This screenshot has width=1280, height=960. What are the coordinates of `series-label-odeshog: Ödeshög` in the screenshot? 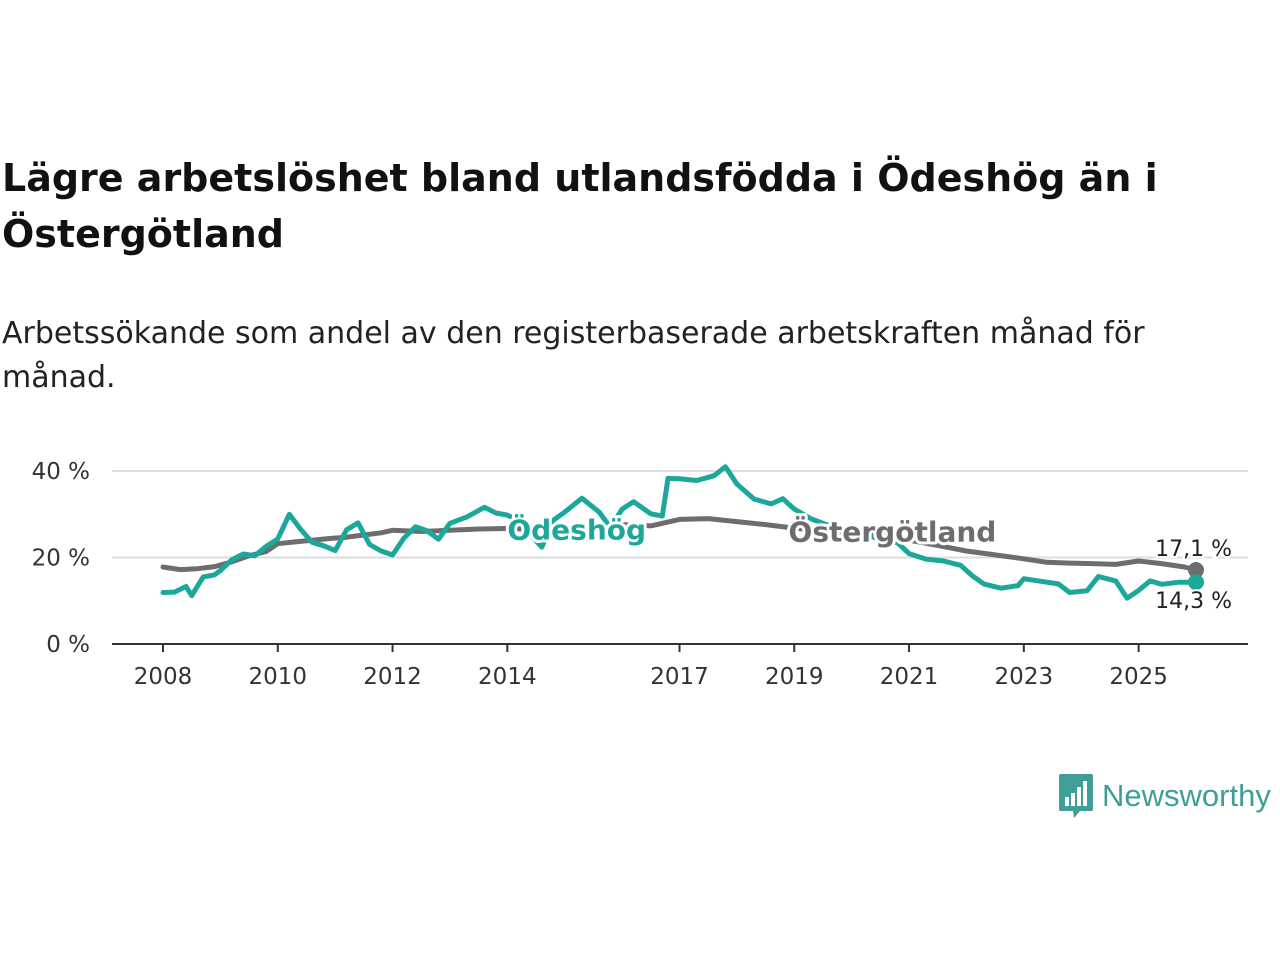 It's located at (576, 529).